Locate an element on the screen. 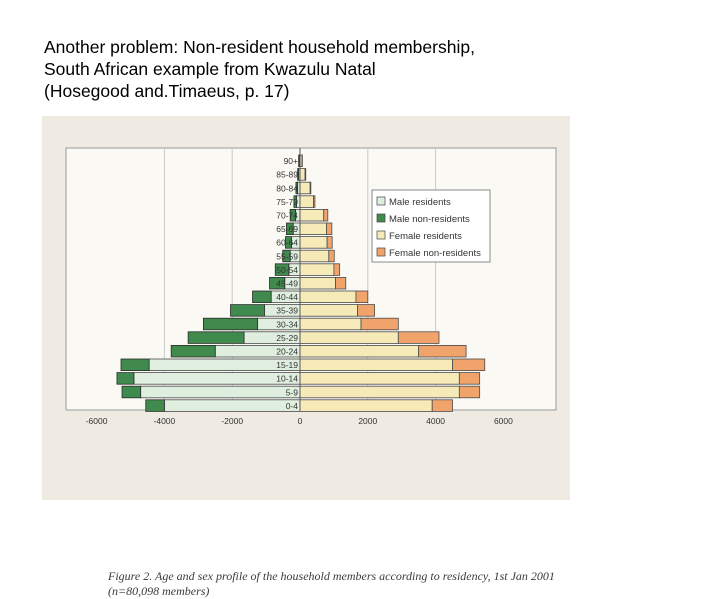  age-group-label: 80-84 is located at coordinates (287, 188).